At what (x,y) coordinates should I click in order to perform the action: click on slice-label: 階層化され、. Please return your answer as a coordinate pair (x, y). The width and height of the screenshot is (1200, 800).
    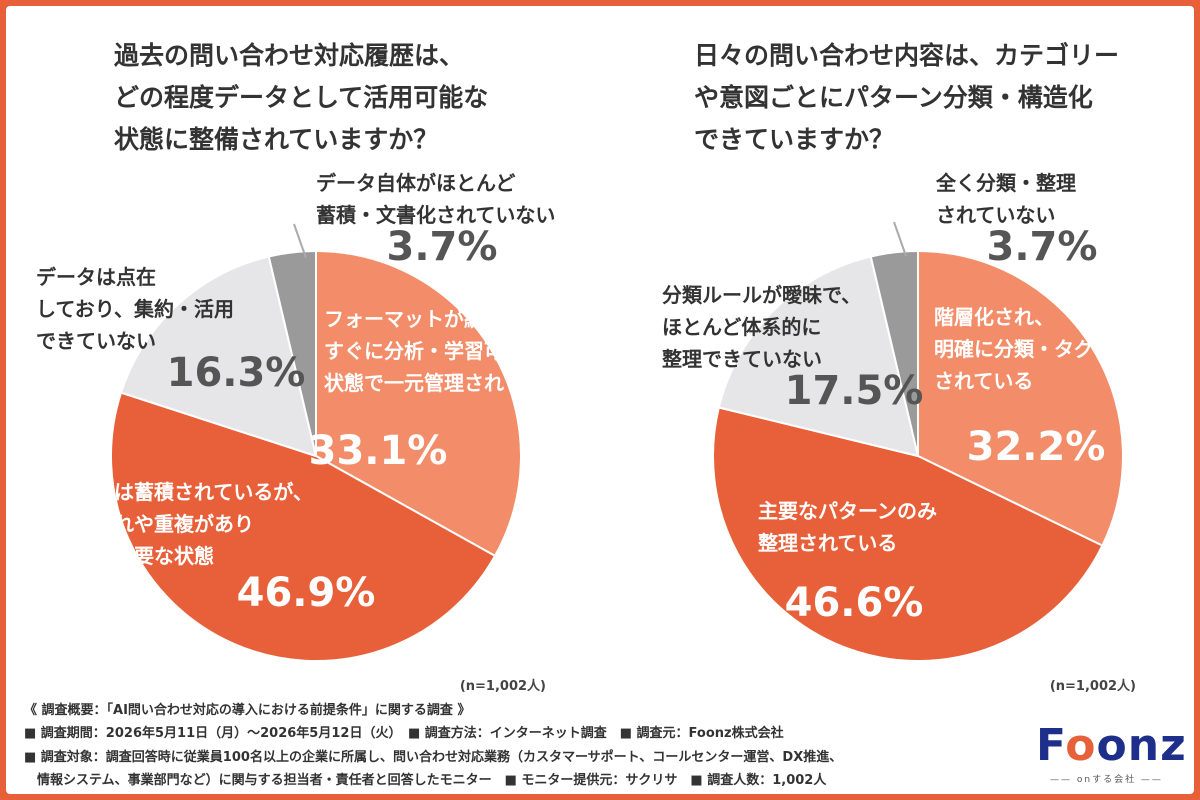
    Looking at the image, I should click on (994, 317).